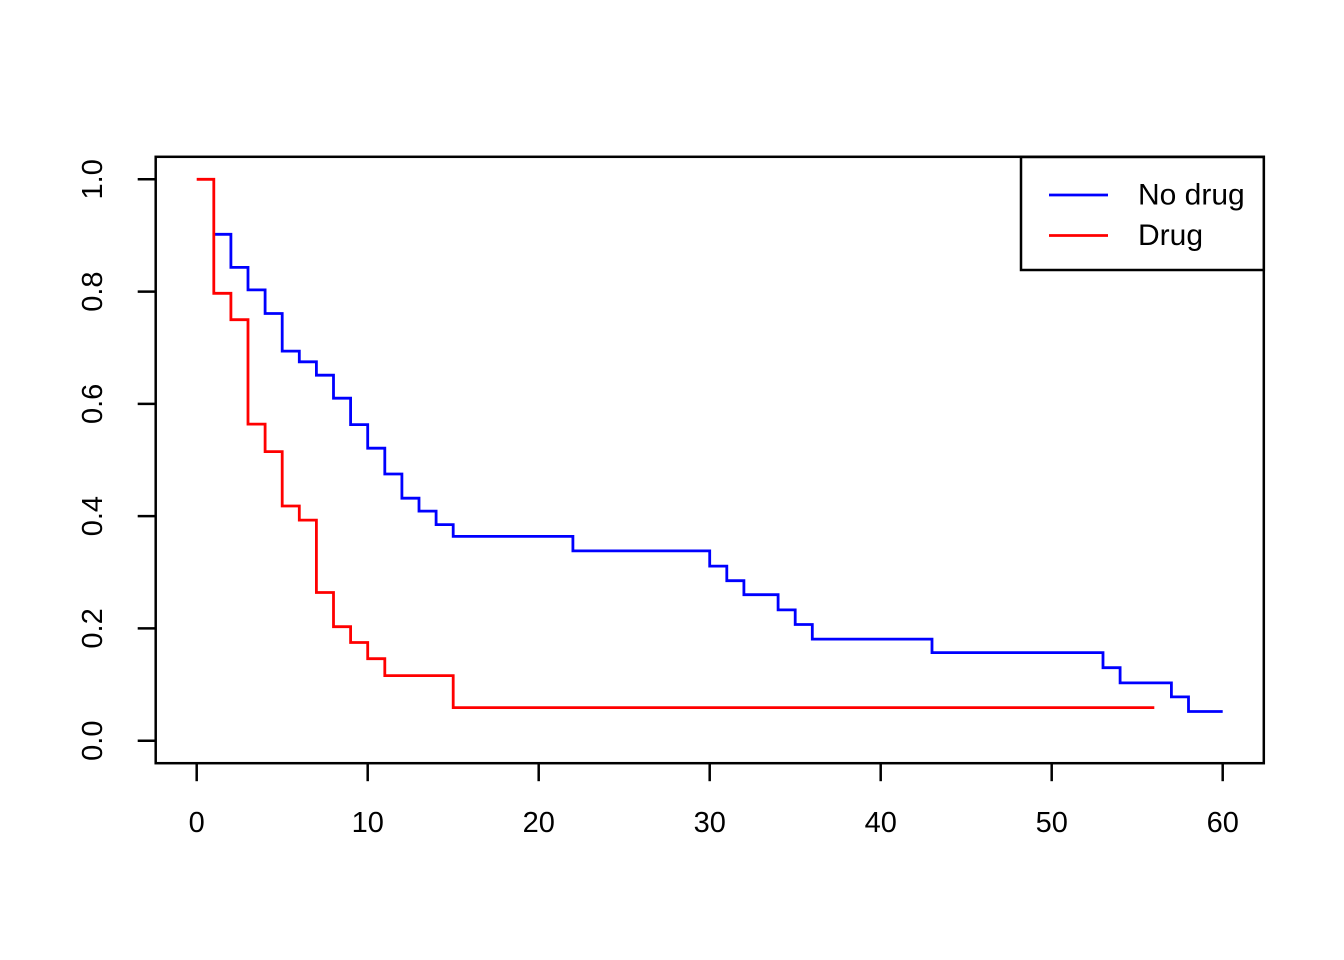 The width and height of the screenshot is (1344, 960). I want to click on y-tick-label: 0.8, so click(93, 291).